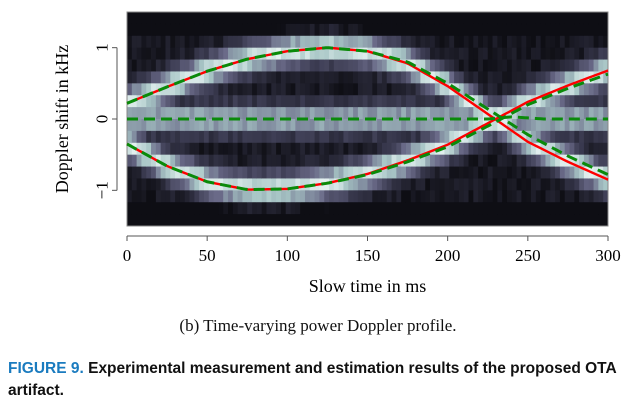 This screenshot has width=636, height=414. What do you see at coordinates (102, 190) in the screenshot?
I see `y-tick-label: −1` at bounding box center [102, 190].